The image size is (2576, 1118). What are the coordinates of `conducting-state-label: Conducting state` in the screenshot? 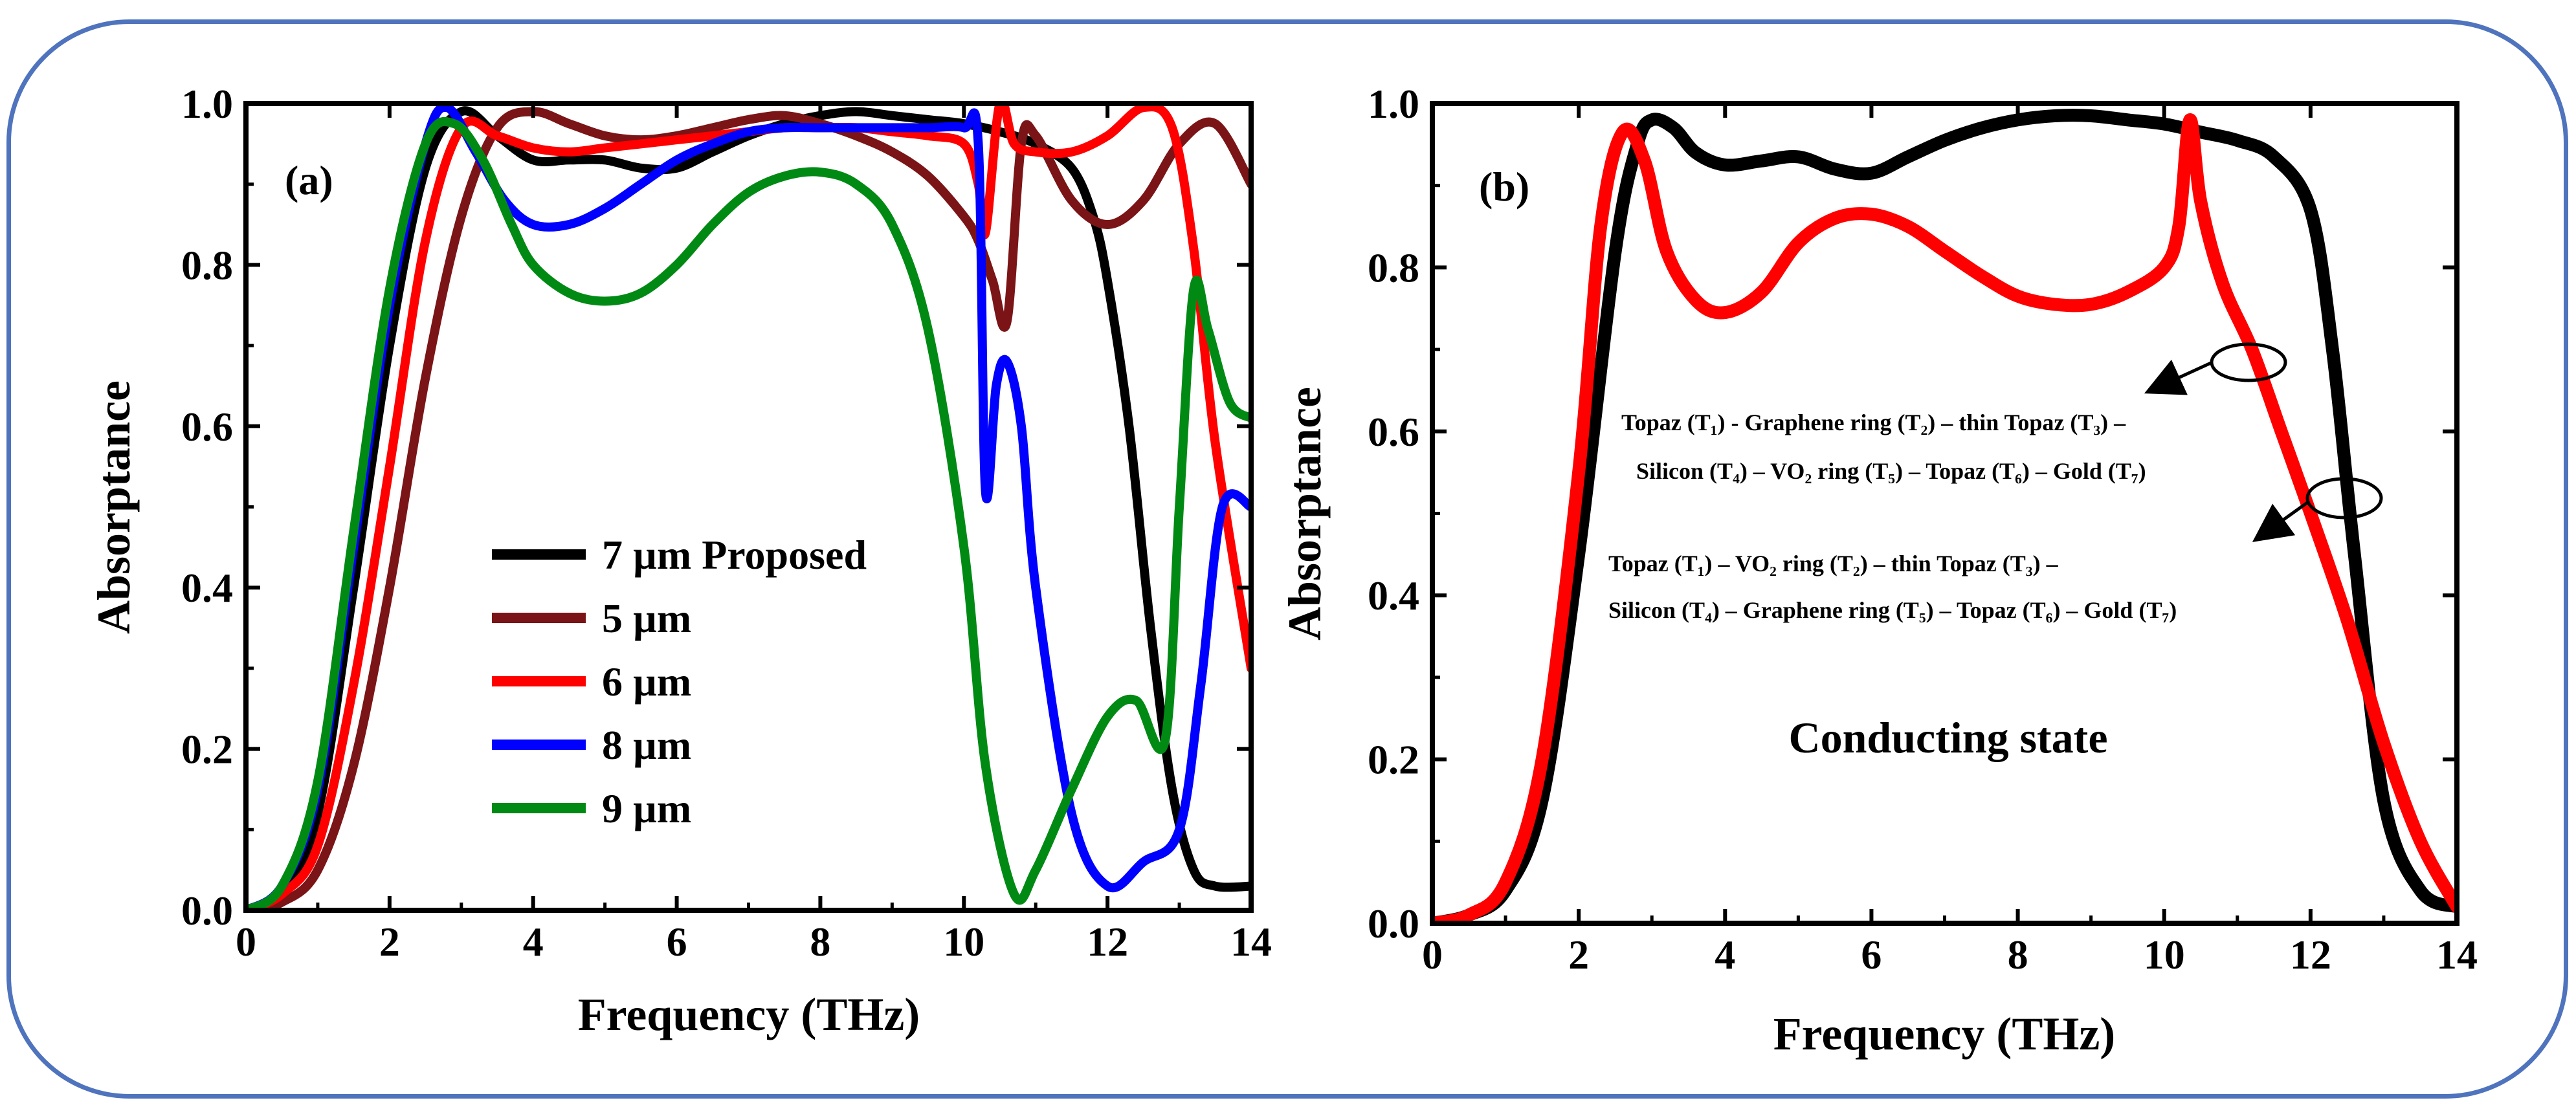 It's located at (1947, 737).